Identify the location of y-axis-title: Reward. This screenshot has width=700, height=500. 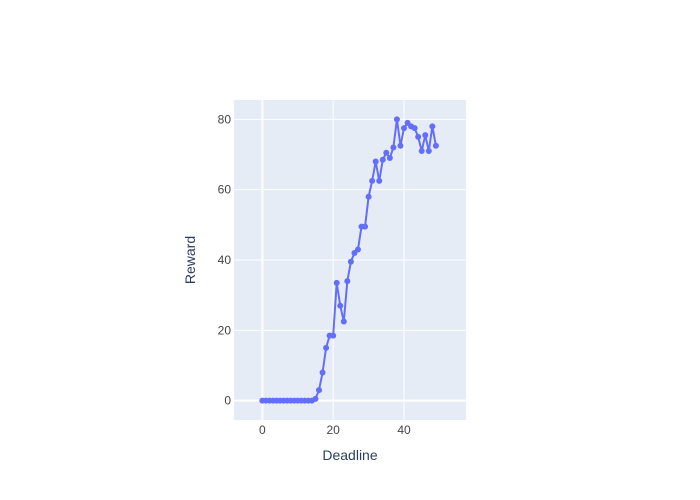
(190, 260).